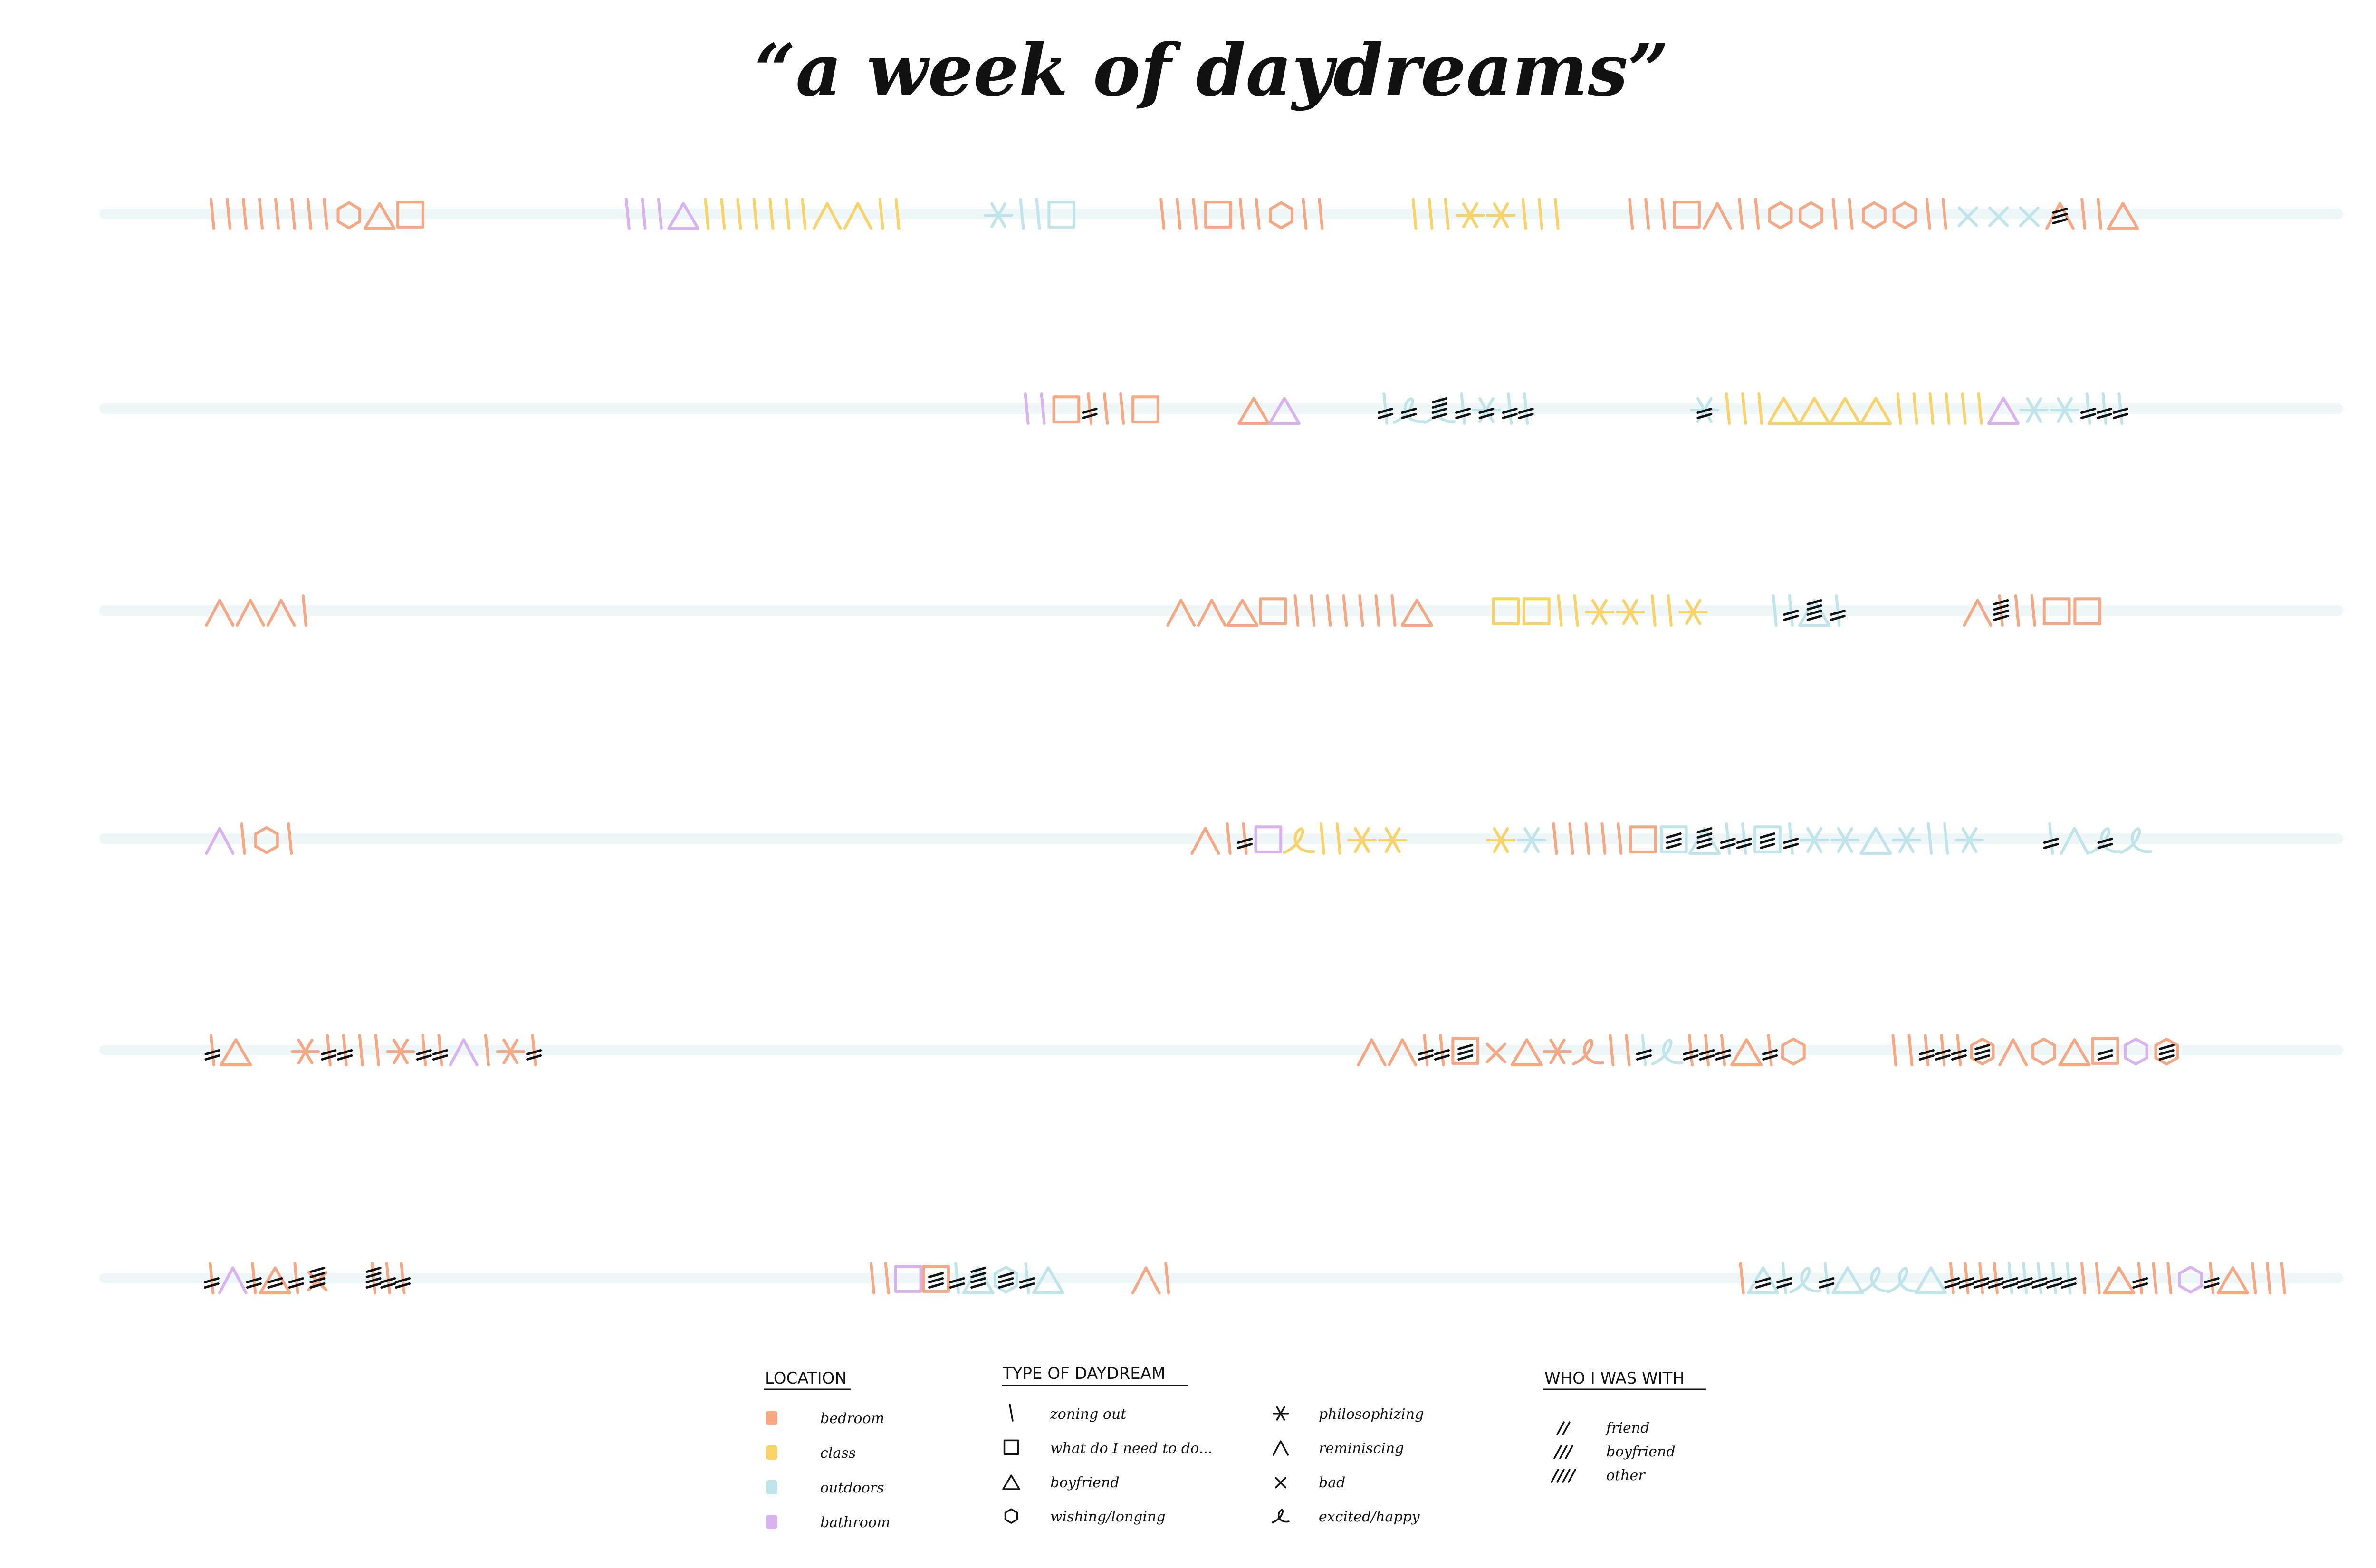 Image resolution: width=2376 pixels, height=1568 pixels. What do you see at coordinates (1563, 1476) in the screenshot?
I see `legend-with-mark-other` at bounding box center [1563, 1476].